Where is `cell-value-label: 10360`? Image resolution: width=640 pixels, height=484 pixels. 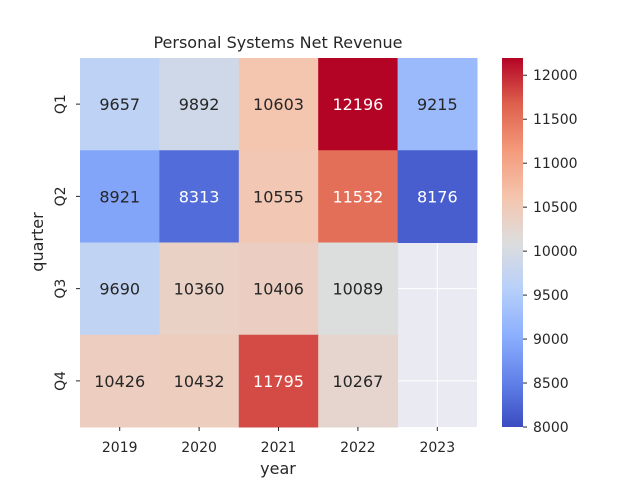 cell-value-label: 10360 is located at coordinates (199, 289).